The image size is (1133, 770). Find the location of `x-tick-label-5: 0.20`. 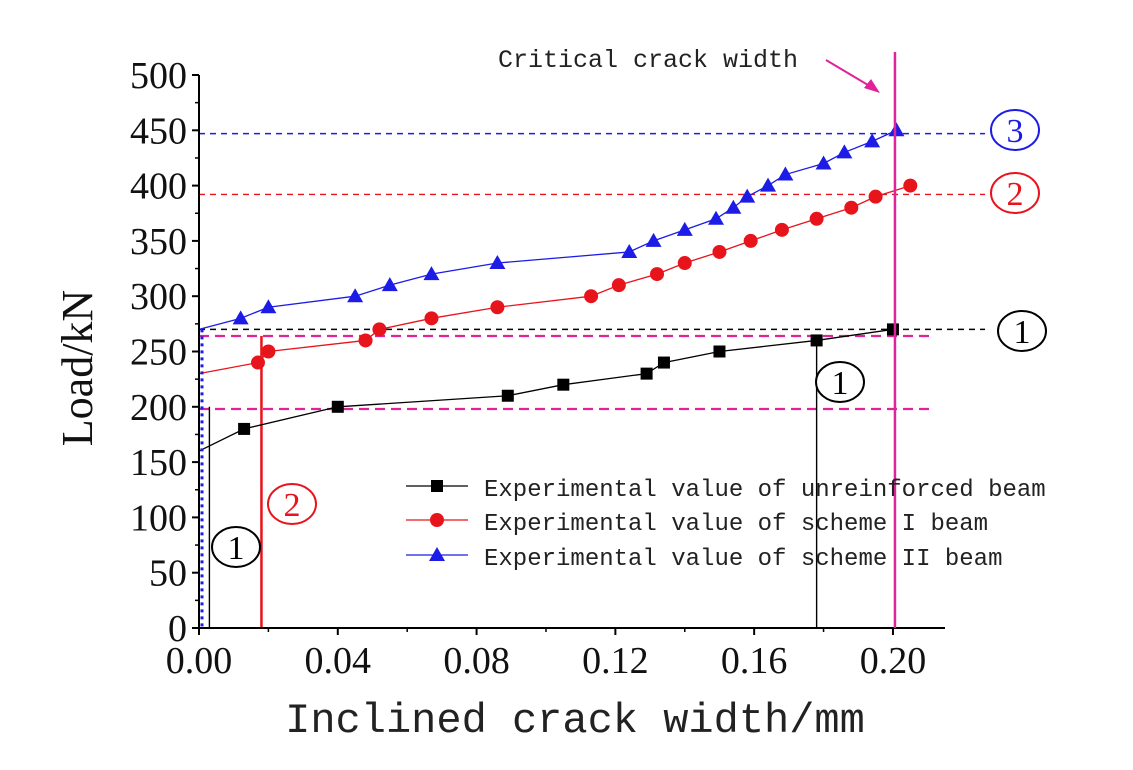

x-tick-label-5: 0.20 is located at coordinates (893, 661).